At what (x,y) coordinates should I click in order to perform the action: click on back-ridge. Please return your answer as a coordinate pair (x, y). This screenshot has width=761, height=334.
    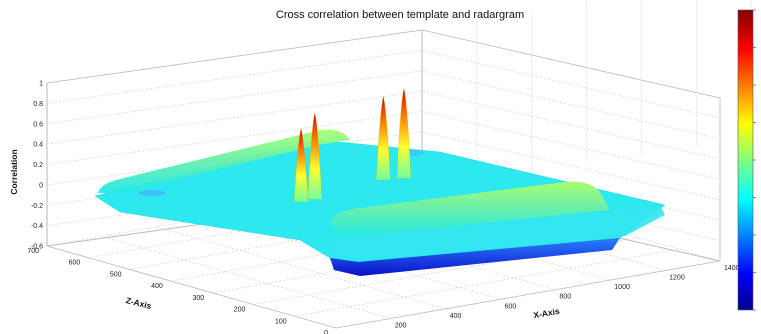
    Looking at the image, I should click on (224, 161).